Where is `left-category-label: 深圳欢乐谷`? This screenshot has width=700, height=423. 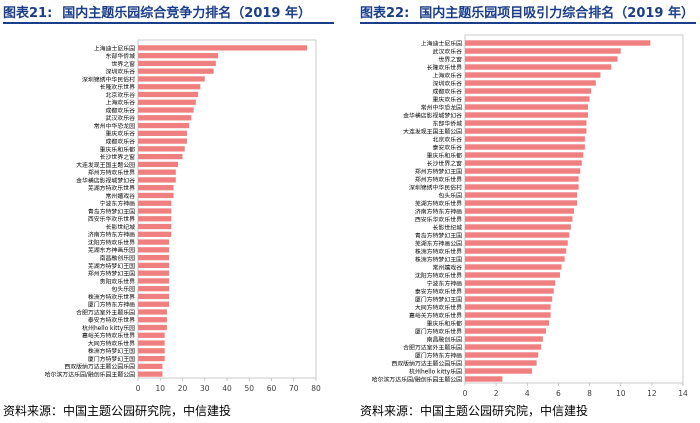 left-category-label: 深圳欢乐谷 is located at coordinates (121, 72).